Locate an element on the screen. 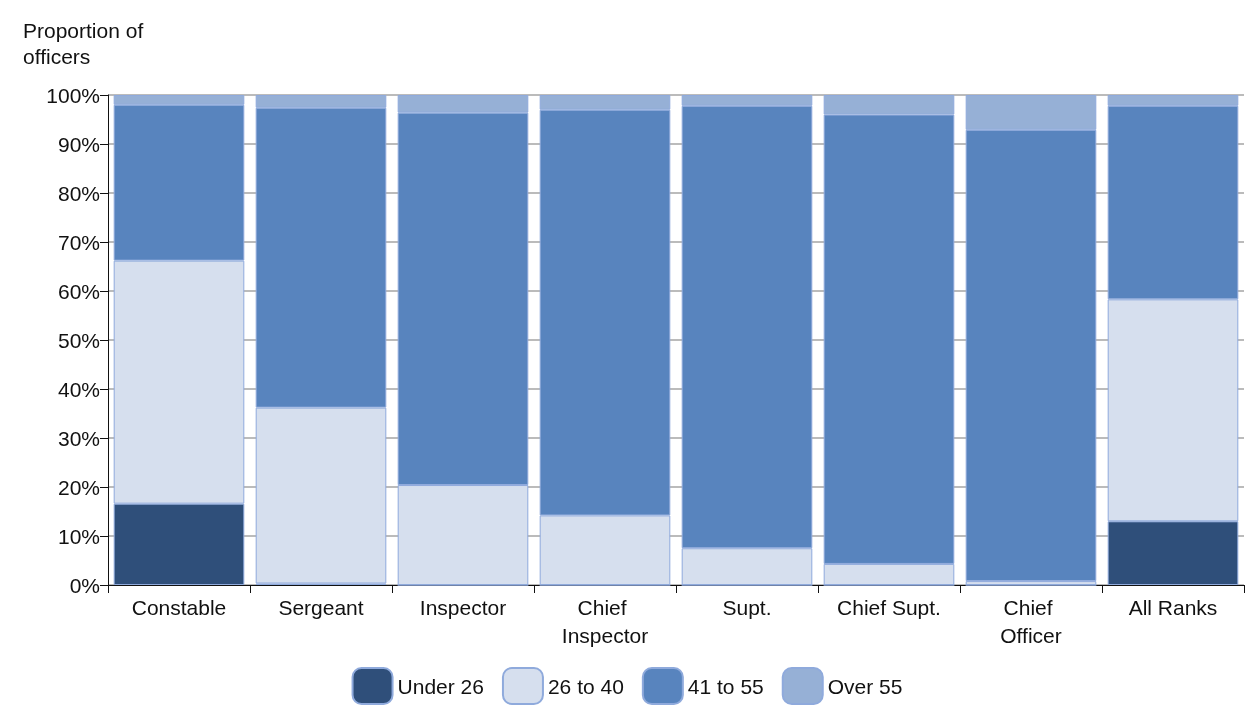 Image resolution: width=1254 pixels, height=718 pixels. y-tick-label: 70% is located at coordinates (78, 242).